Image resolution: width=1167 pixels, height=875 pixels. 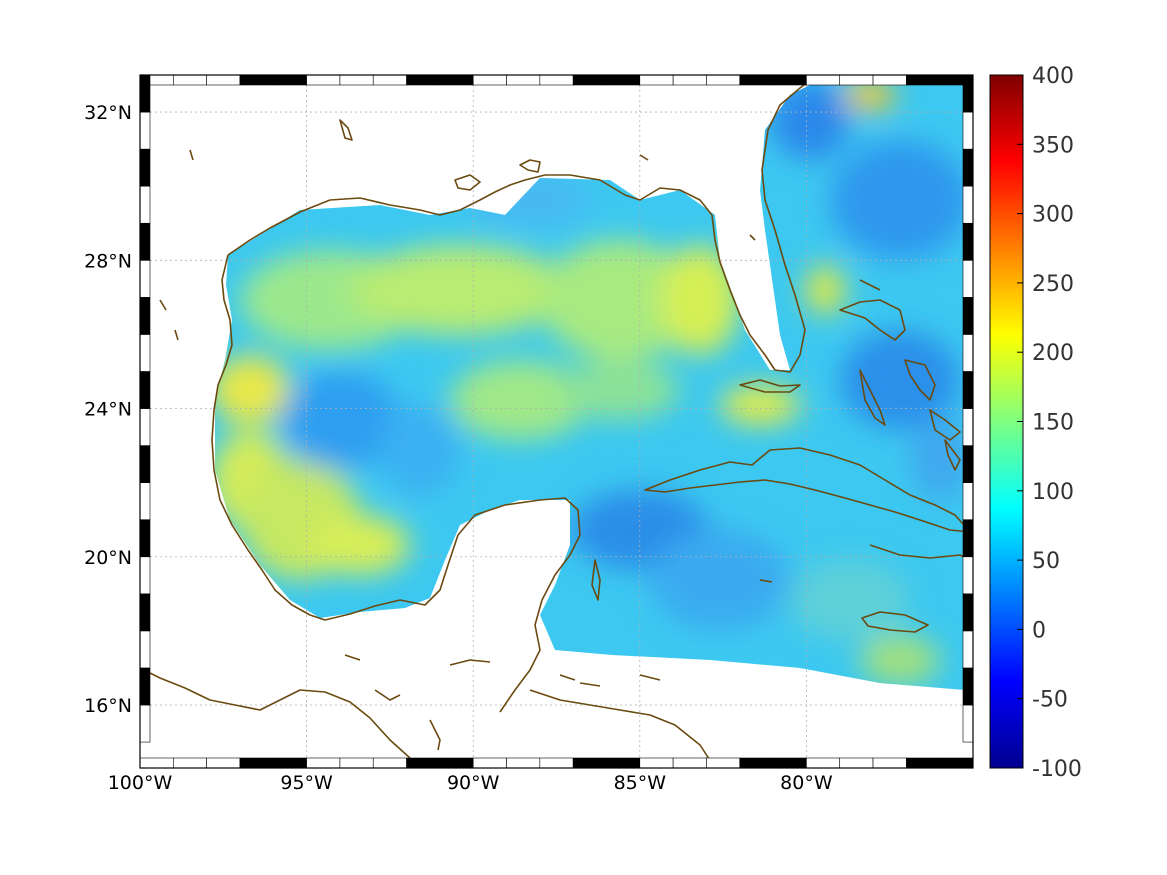 I want to click on lat-tick-label: 20°N, so click(x=108, y=558).